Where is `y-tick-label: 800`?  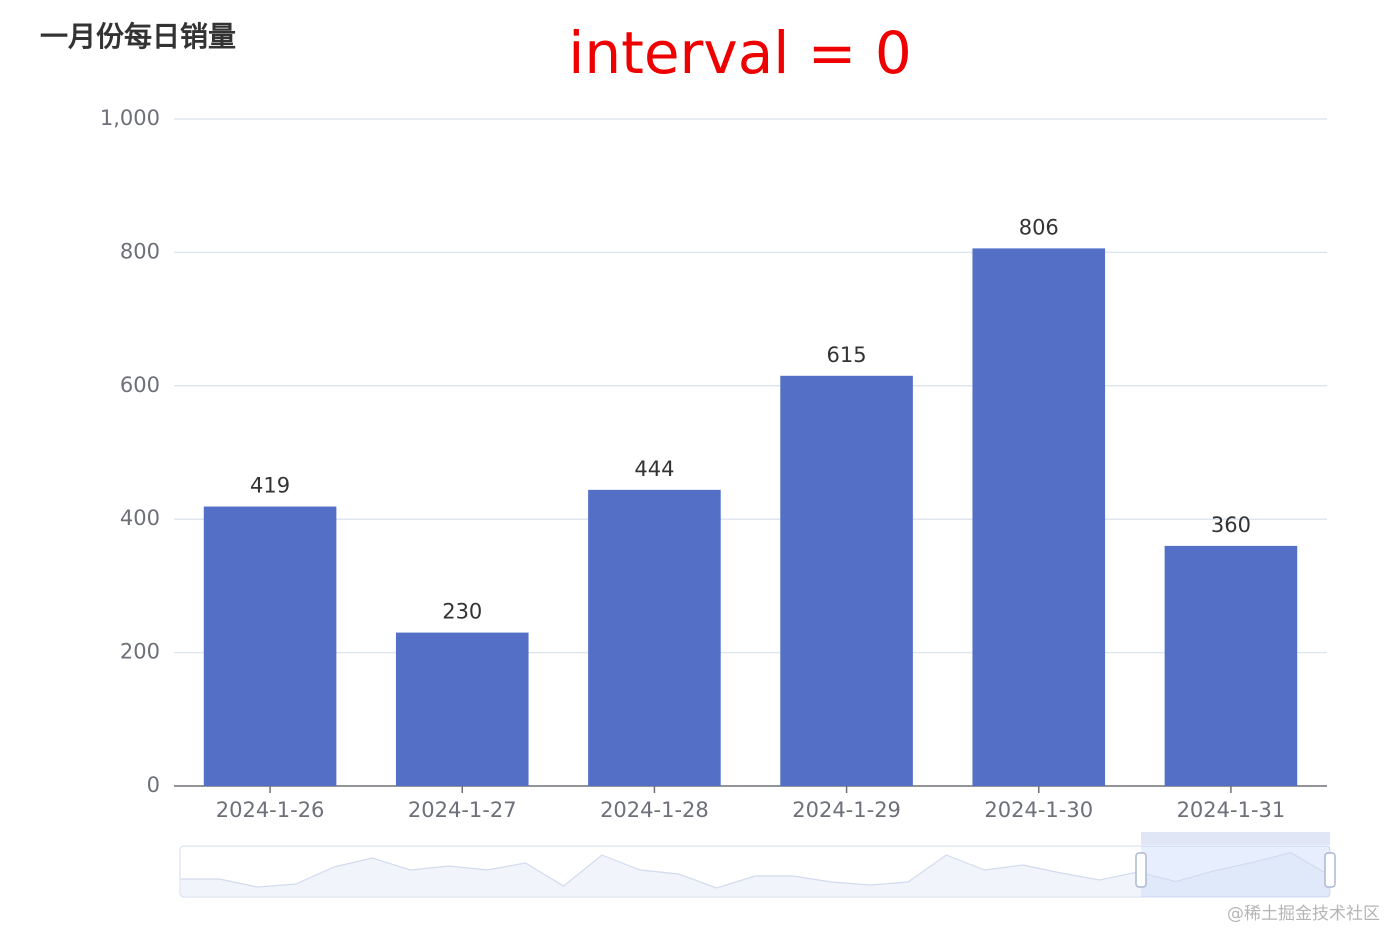 y-tick-label: 800 is located at coordinates (140, 251).